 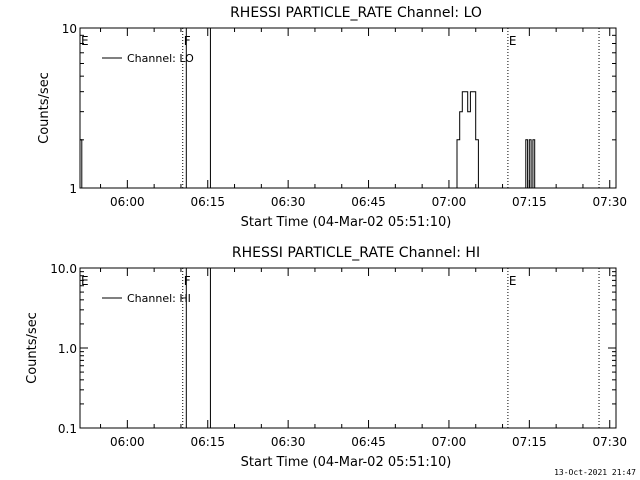 I want to click on y-tick-label: 10, so click(x=69, y=29).